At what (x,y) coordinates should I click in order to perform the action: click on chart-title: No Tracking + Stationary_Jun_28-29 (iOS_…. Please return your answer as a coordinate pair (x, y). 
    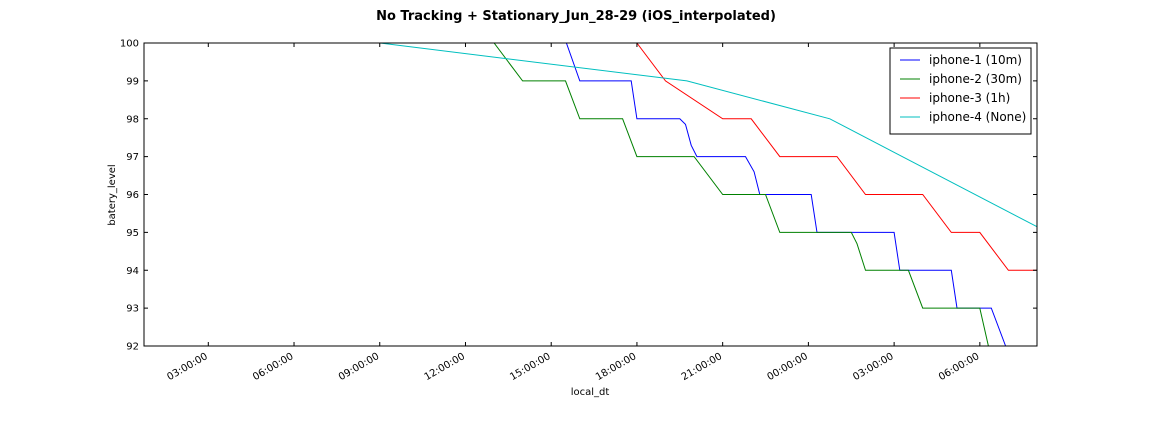
    Looking at the image, I should click on (576, 16).